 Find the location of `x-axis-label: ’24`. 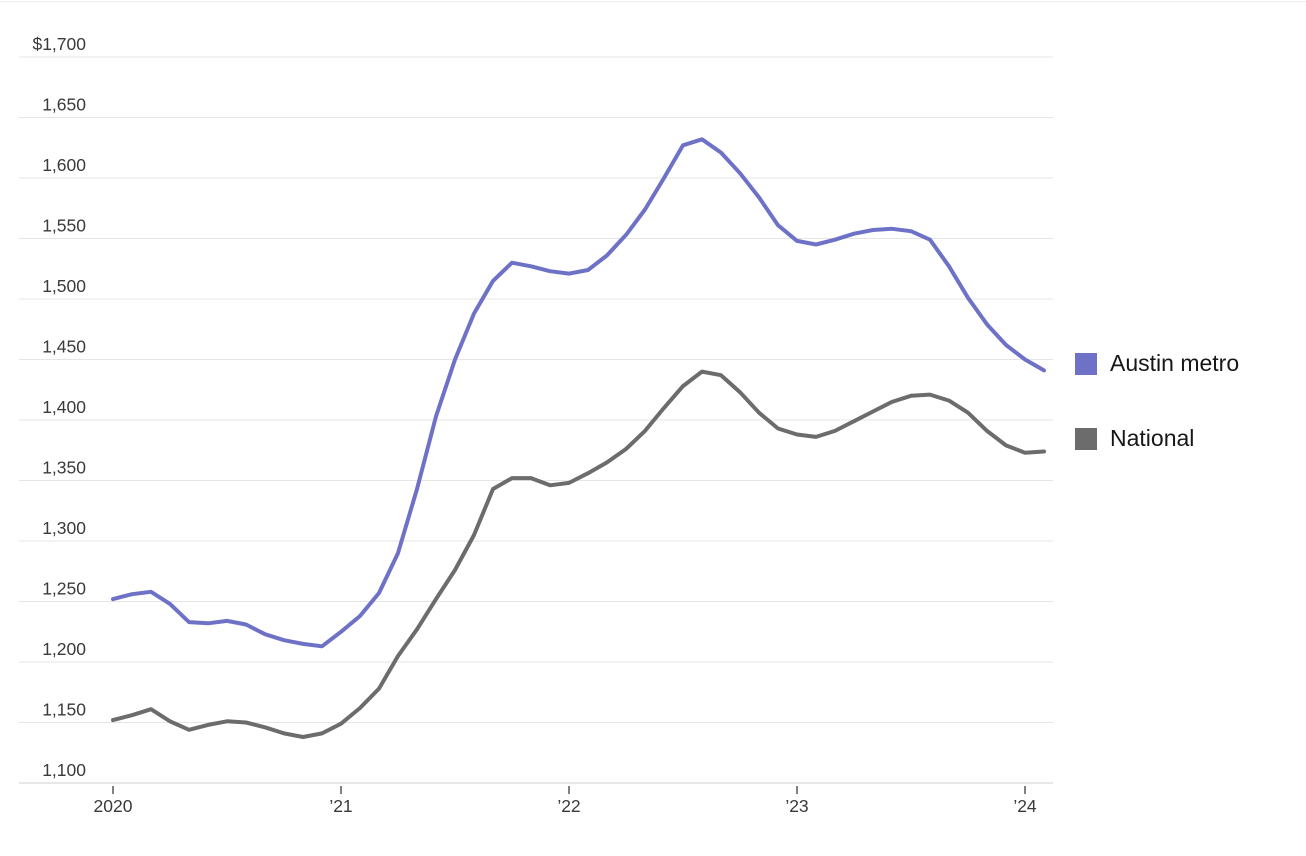

x-axis-label: ’24 is located at coordinates (1025, 806).